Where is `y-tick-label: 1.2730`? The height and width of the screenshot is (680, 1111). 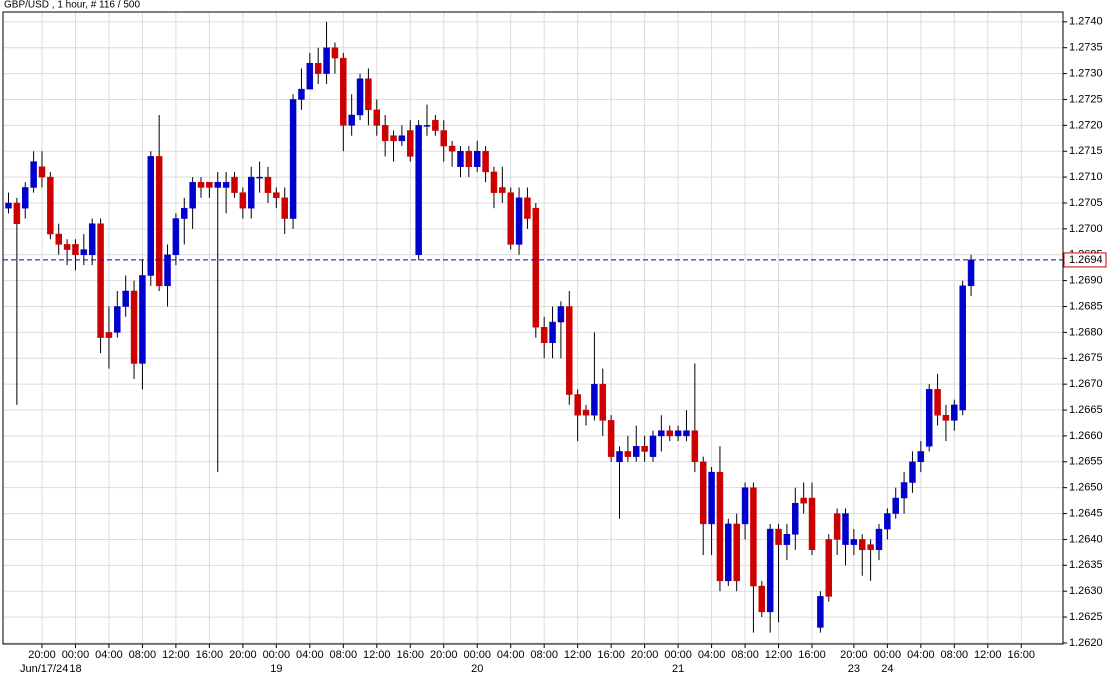
y-tick-label: 1.2730 is located at coordinates (1086, 74).